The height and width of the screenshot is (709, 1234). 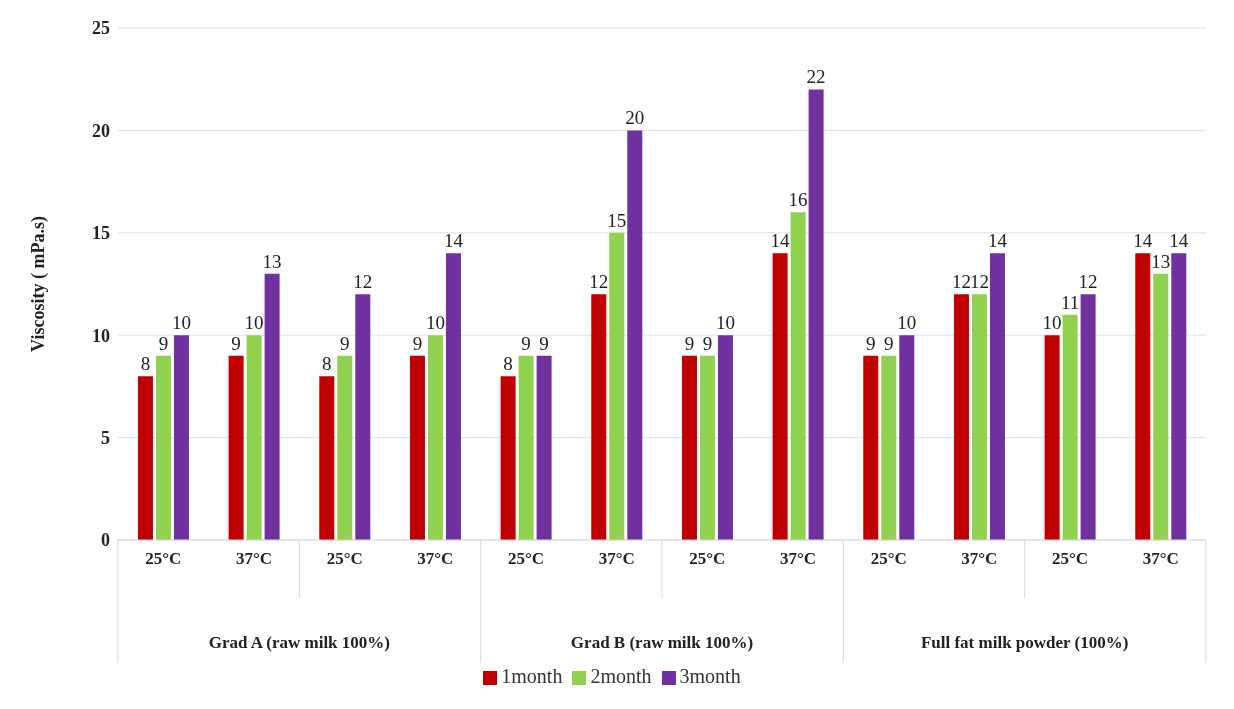 What do you see at coordinates (635, 118) in the screenshot?
I see `data-label: 20` at bounding box center [635, 118].